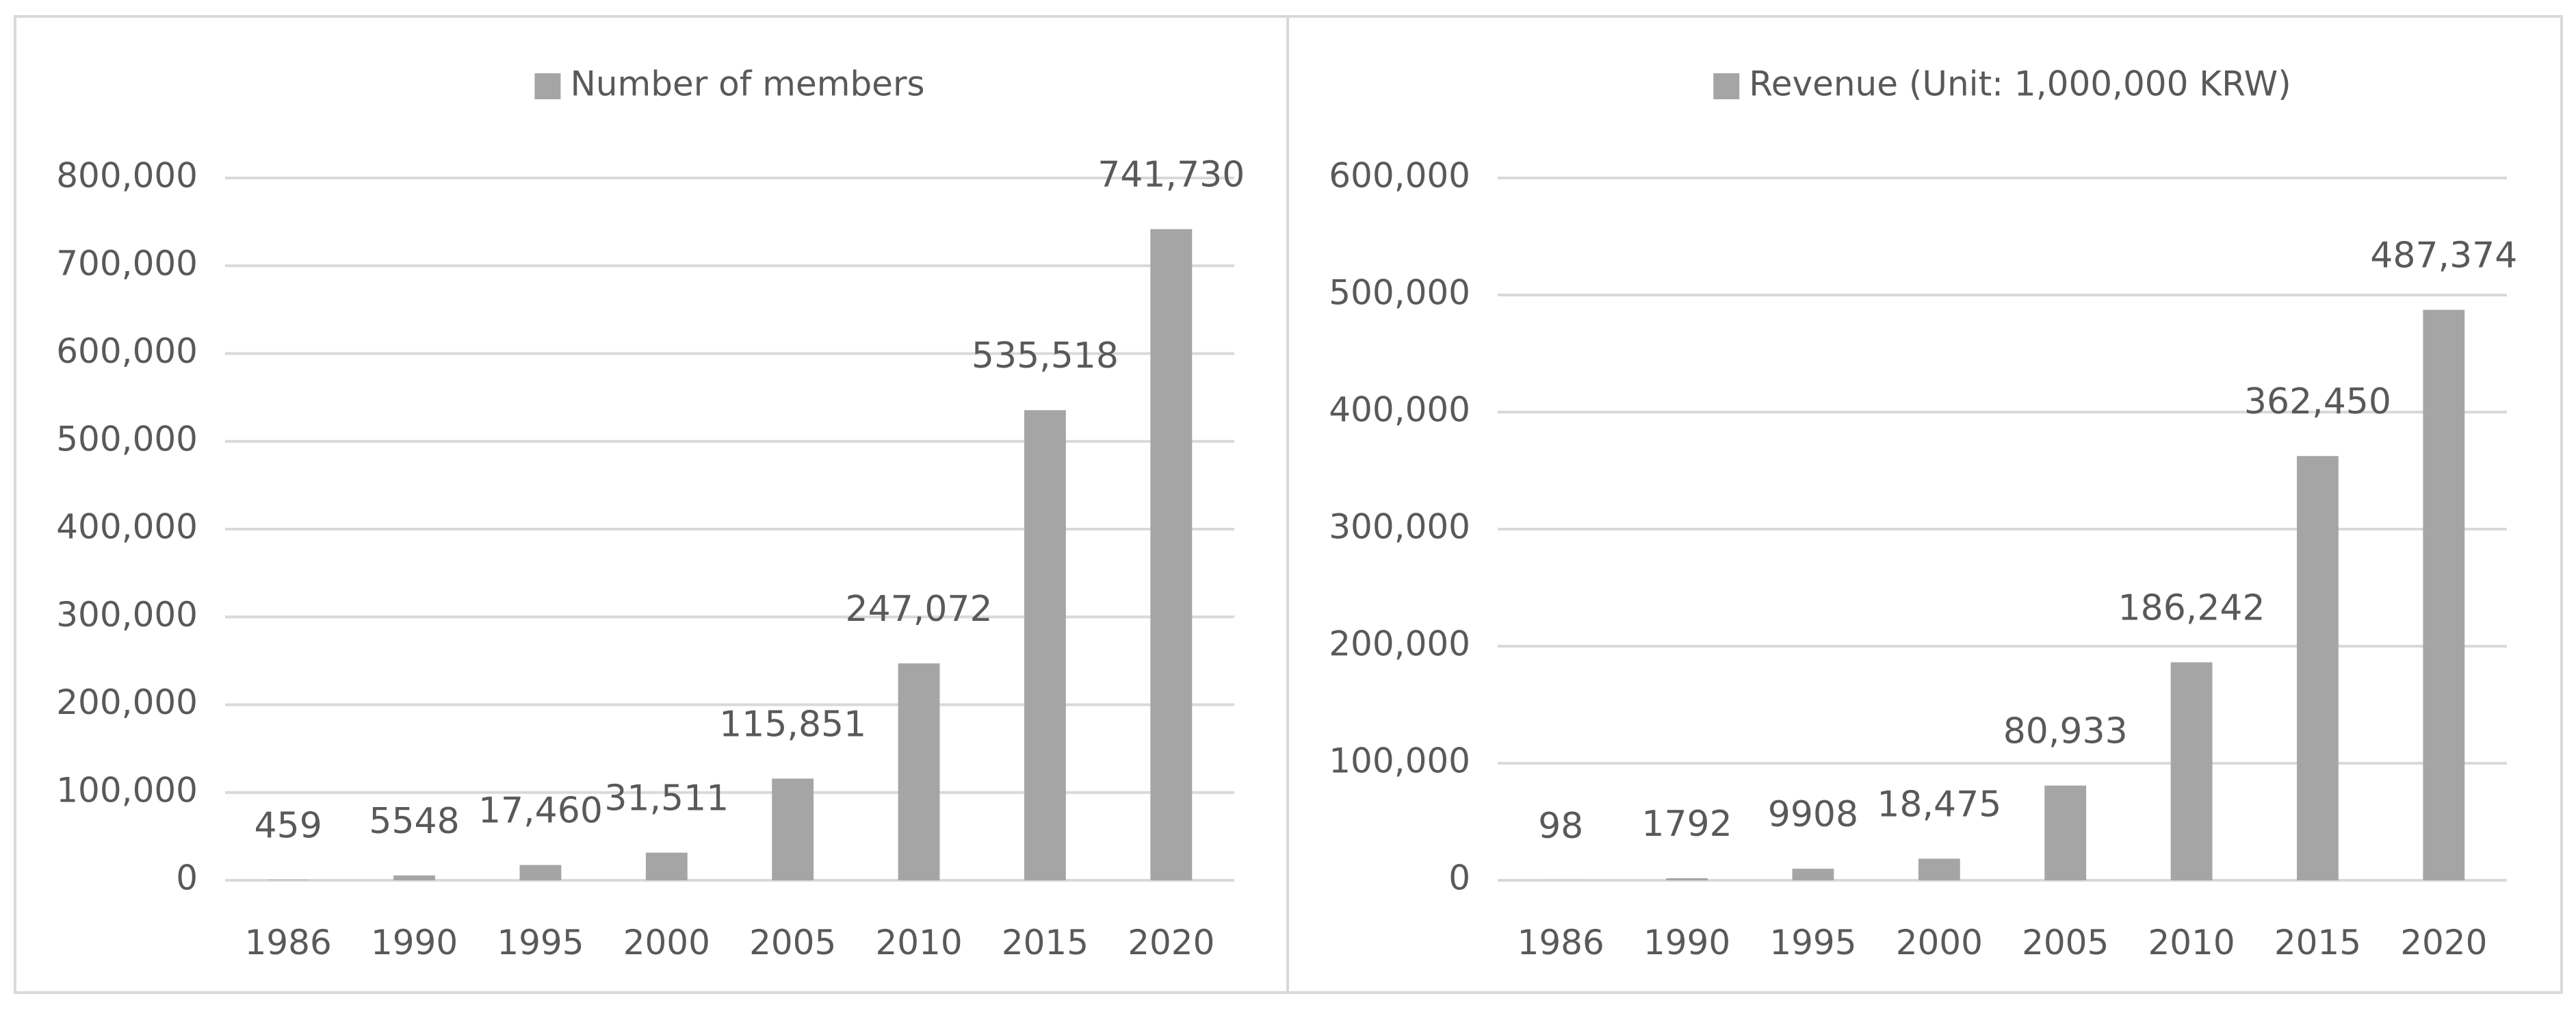  I want to click on data-label: 186,242, so click(2191, 608).